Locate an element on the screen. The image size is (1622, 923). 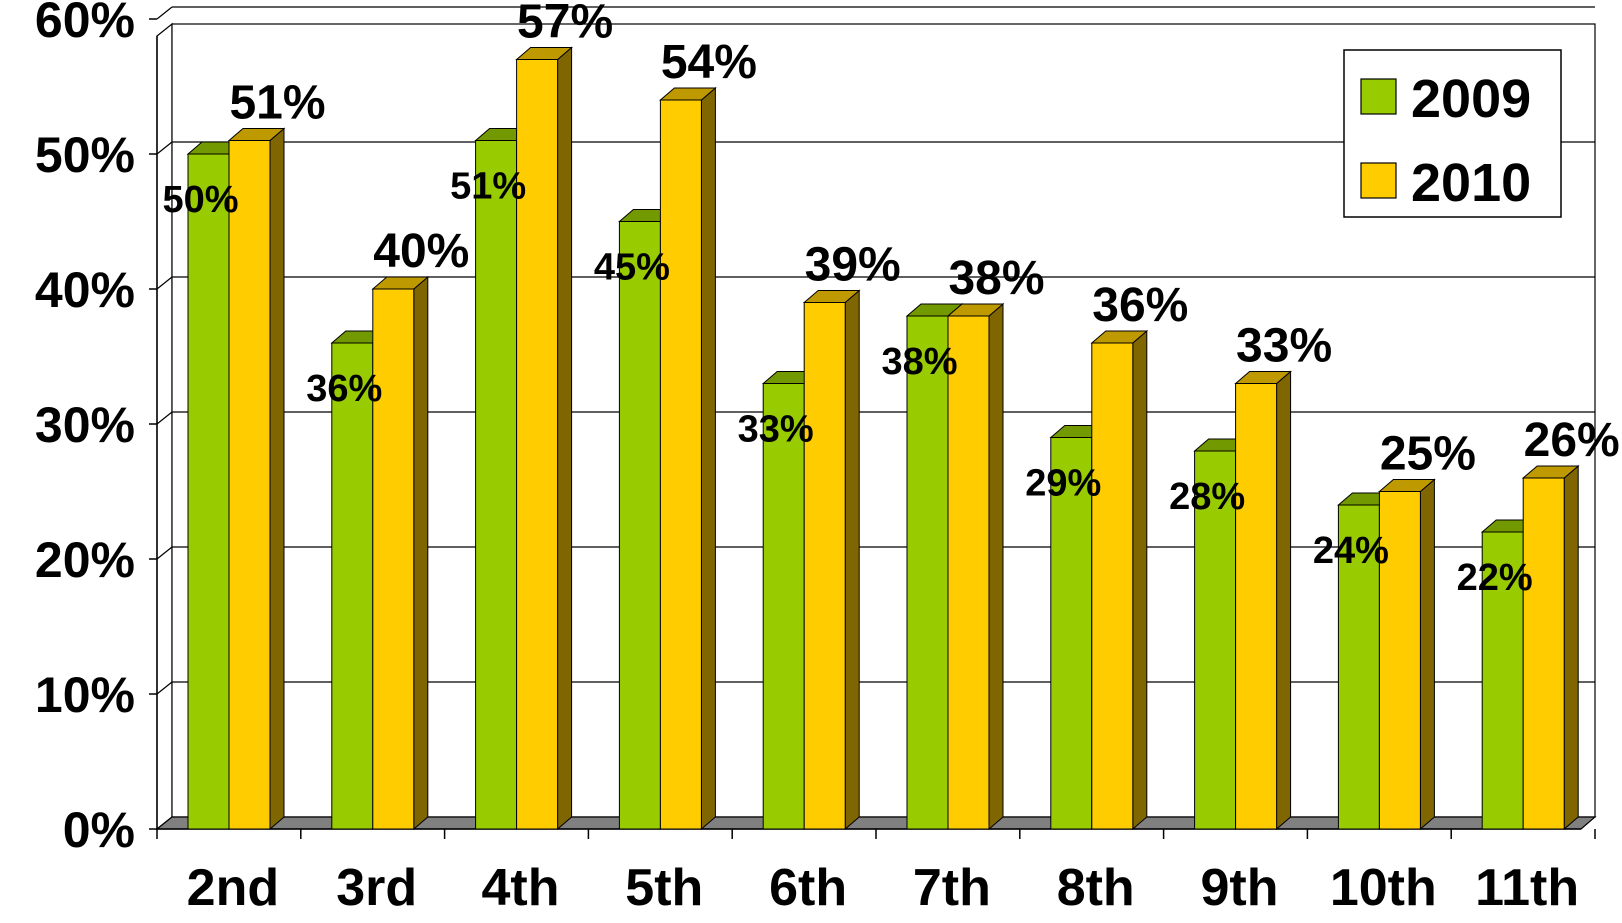
bar-2010-9th is located at coordinates (1263, 600).